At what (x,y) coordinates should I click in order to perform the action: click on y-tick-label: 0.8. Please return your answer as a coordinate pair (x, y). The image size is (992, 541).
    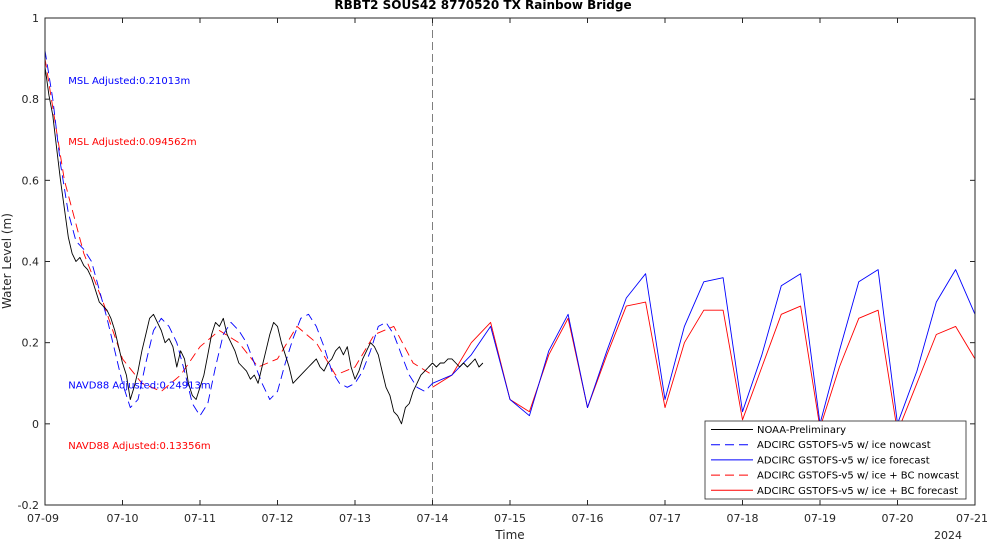
    Looking at the image, I should click on (31, 99).